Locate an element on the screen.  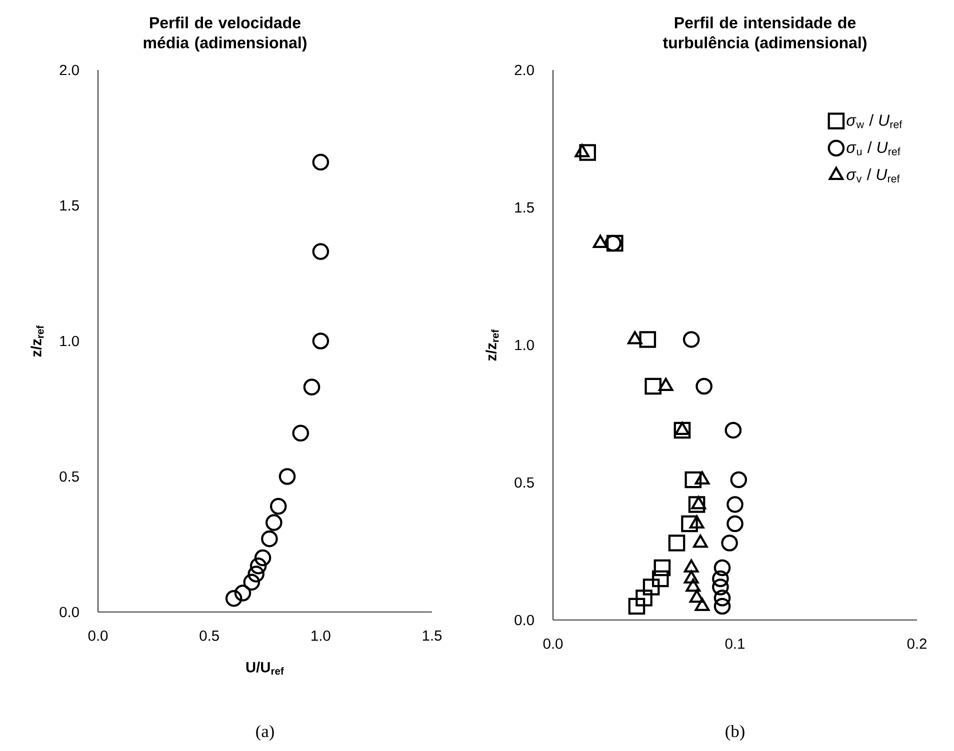
x-tick-label: 1.0 is located at coordinates (321, 635).